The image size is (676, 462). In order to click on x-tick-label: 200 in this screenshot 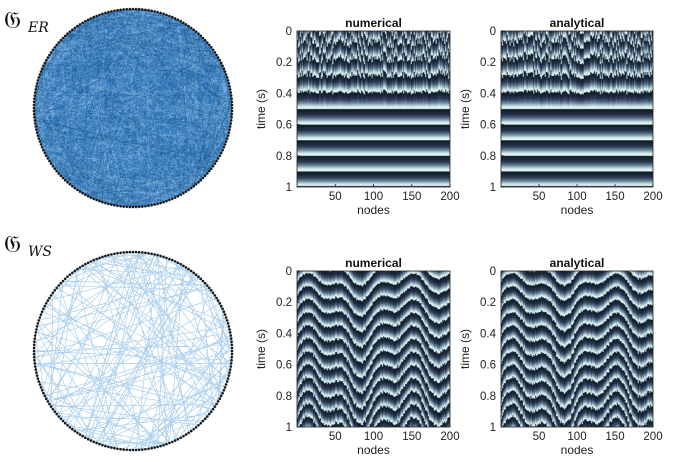, I will do `click(652, 437)`.